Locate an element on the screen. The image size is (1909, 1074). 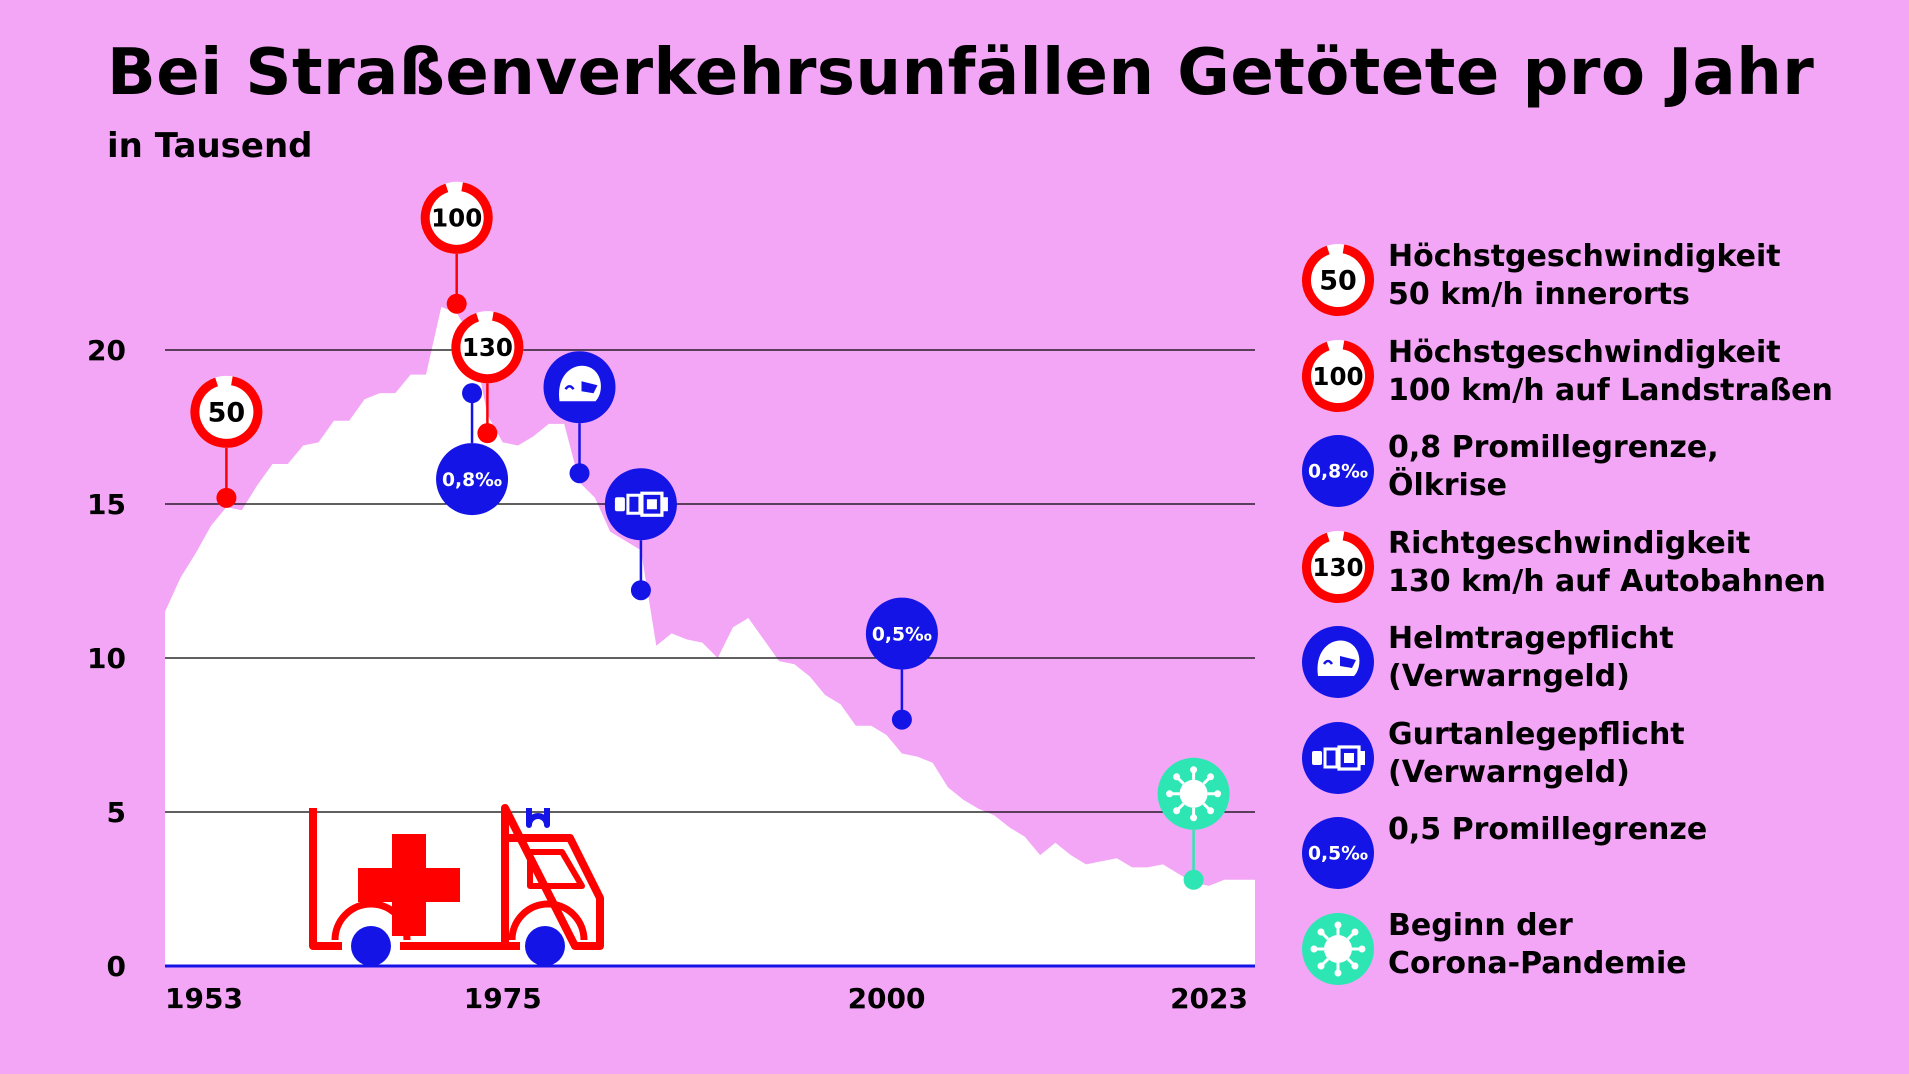
legend-item: Helmtragepflicht (Verwarngeld) is located at coordinates (1595, 668).